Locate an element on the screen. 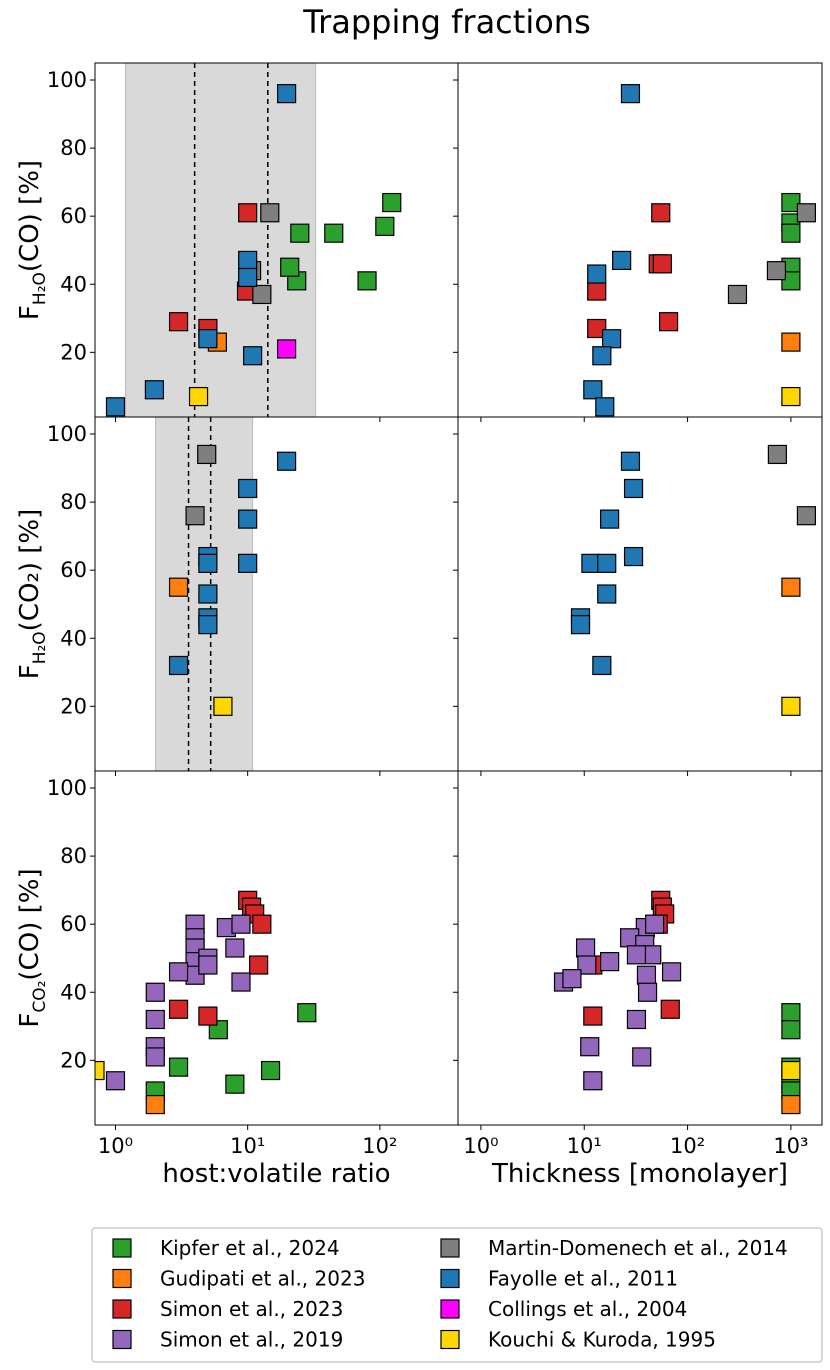 The image size is (830, 1370). panel-frame is located at coordinates (640, 240).